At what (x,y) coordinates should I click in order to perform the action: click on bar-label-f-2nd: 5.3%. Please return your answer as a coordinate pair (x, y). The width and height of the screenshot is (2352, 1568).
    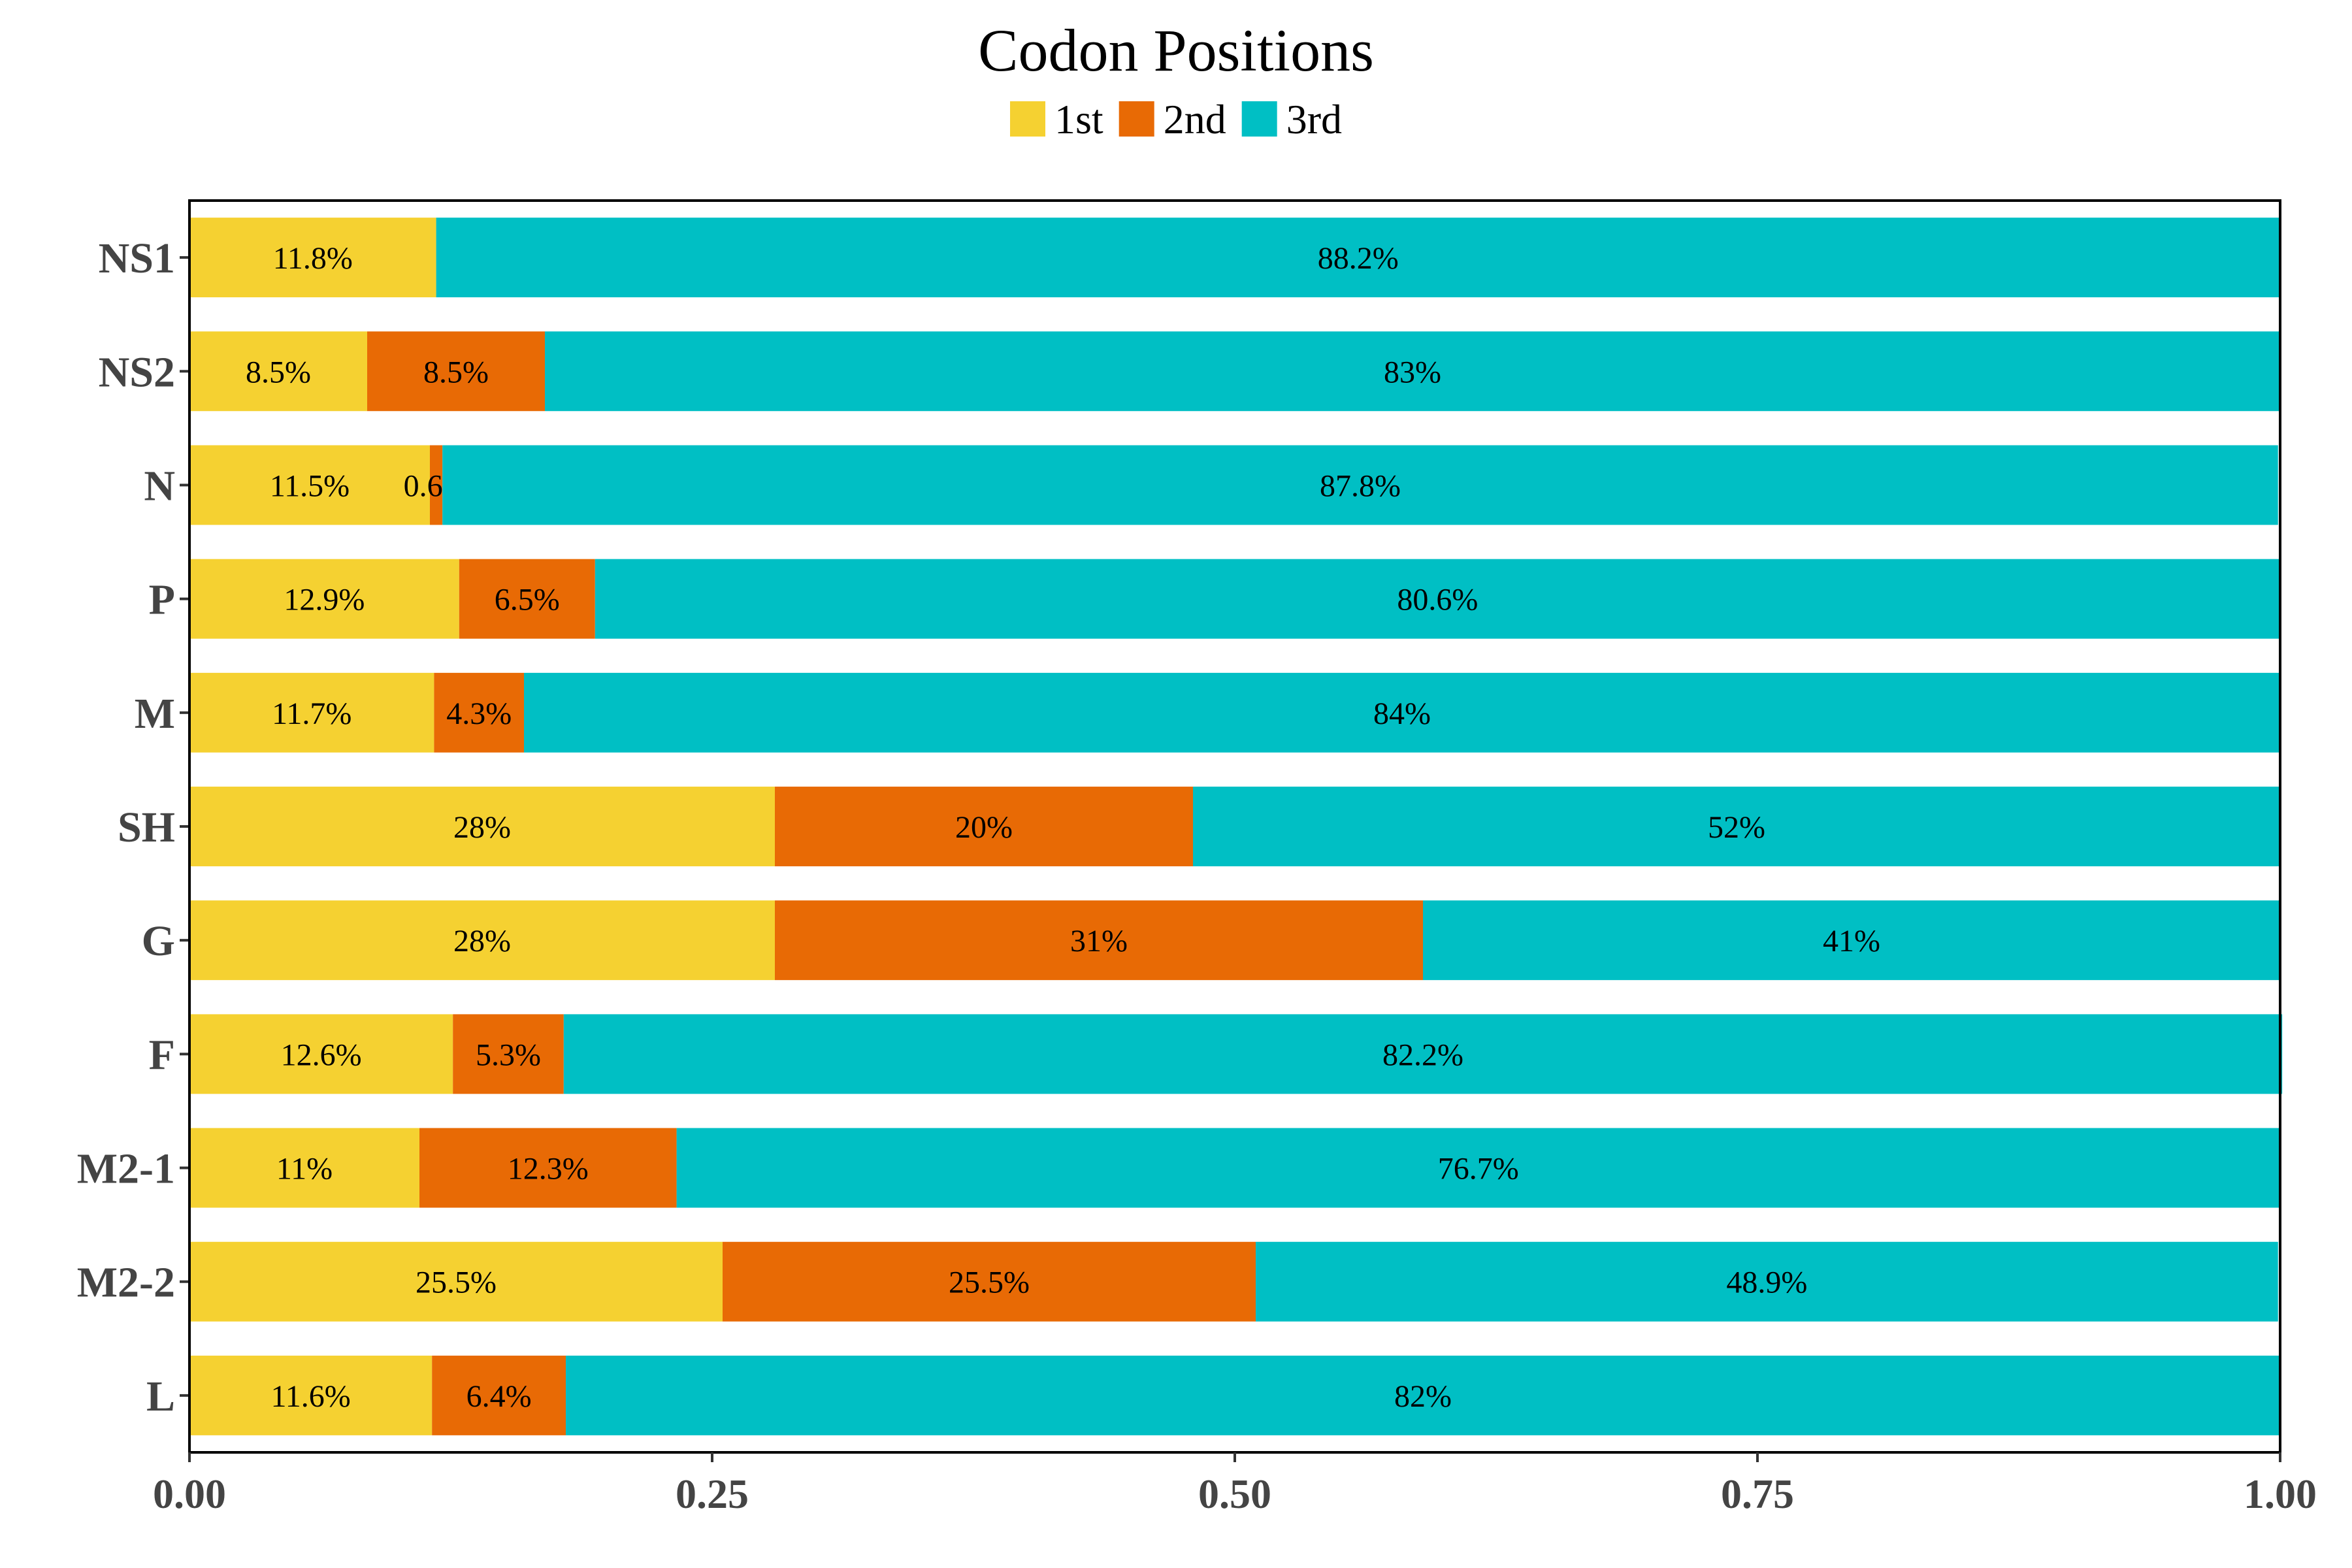
    Looking at the image, I should click on (508, 1054).